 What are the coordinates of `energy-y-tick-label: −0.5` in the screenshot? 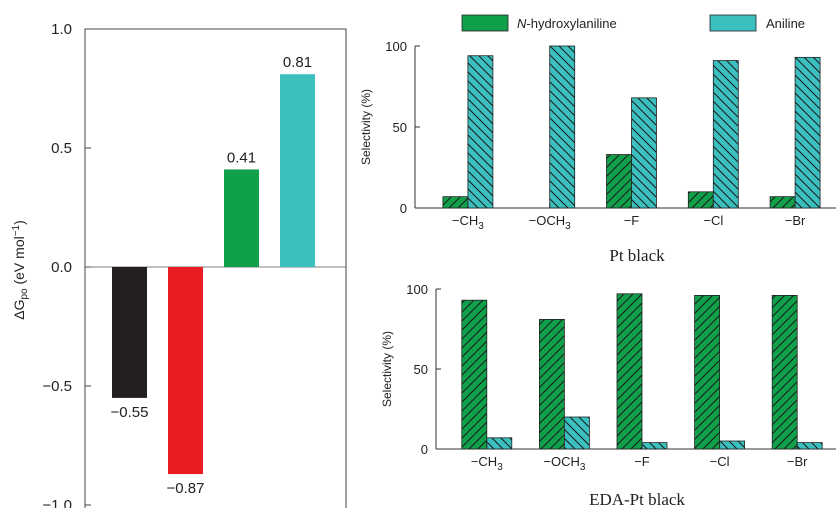 It's located at (57, 386).